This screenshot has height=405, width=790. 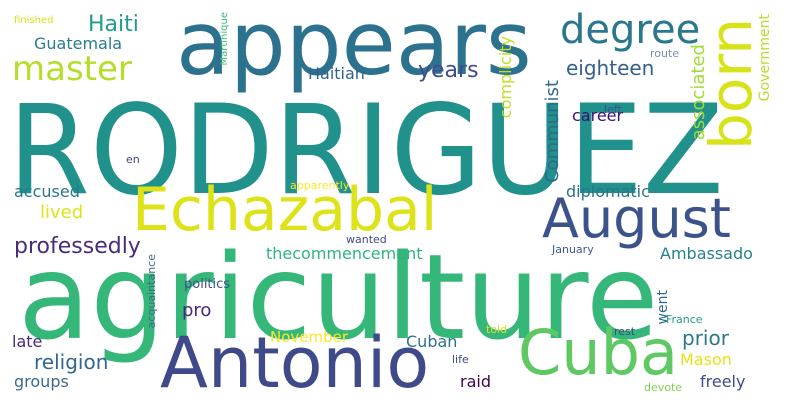 What do you see at coordinates (625, 331) in the screenshot?
I see `word-rest: rest` at bounding box center [625, 331].